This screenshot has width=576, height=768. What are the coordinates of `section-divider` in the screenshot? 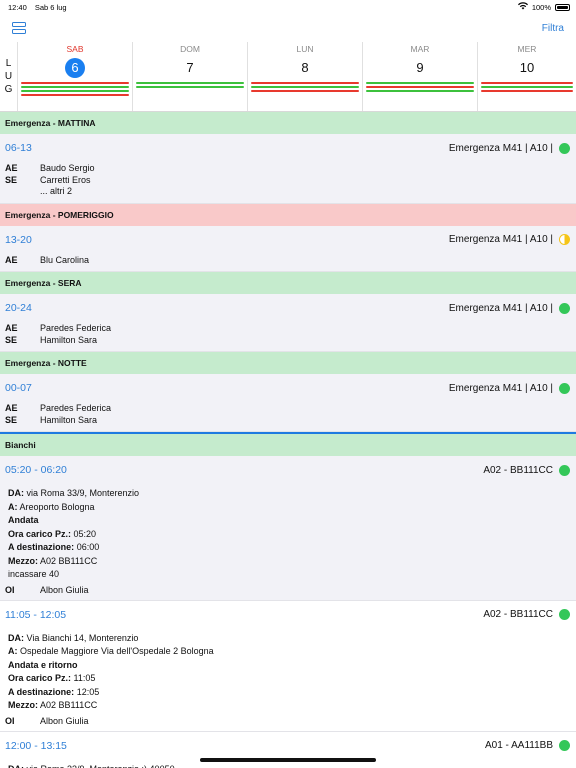 It's located at (288, 433).